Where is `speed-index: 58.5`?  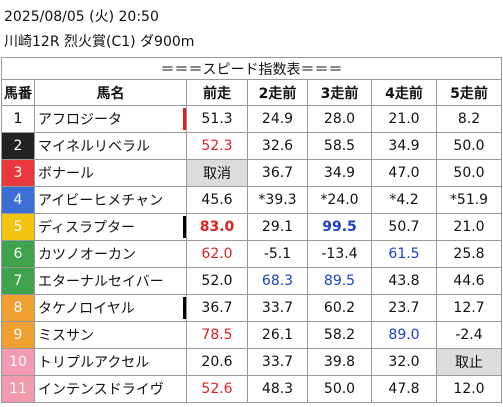
speed-index: 58.5 is located at coordinates (339, 146).